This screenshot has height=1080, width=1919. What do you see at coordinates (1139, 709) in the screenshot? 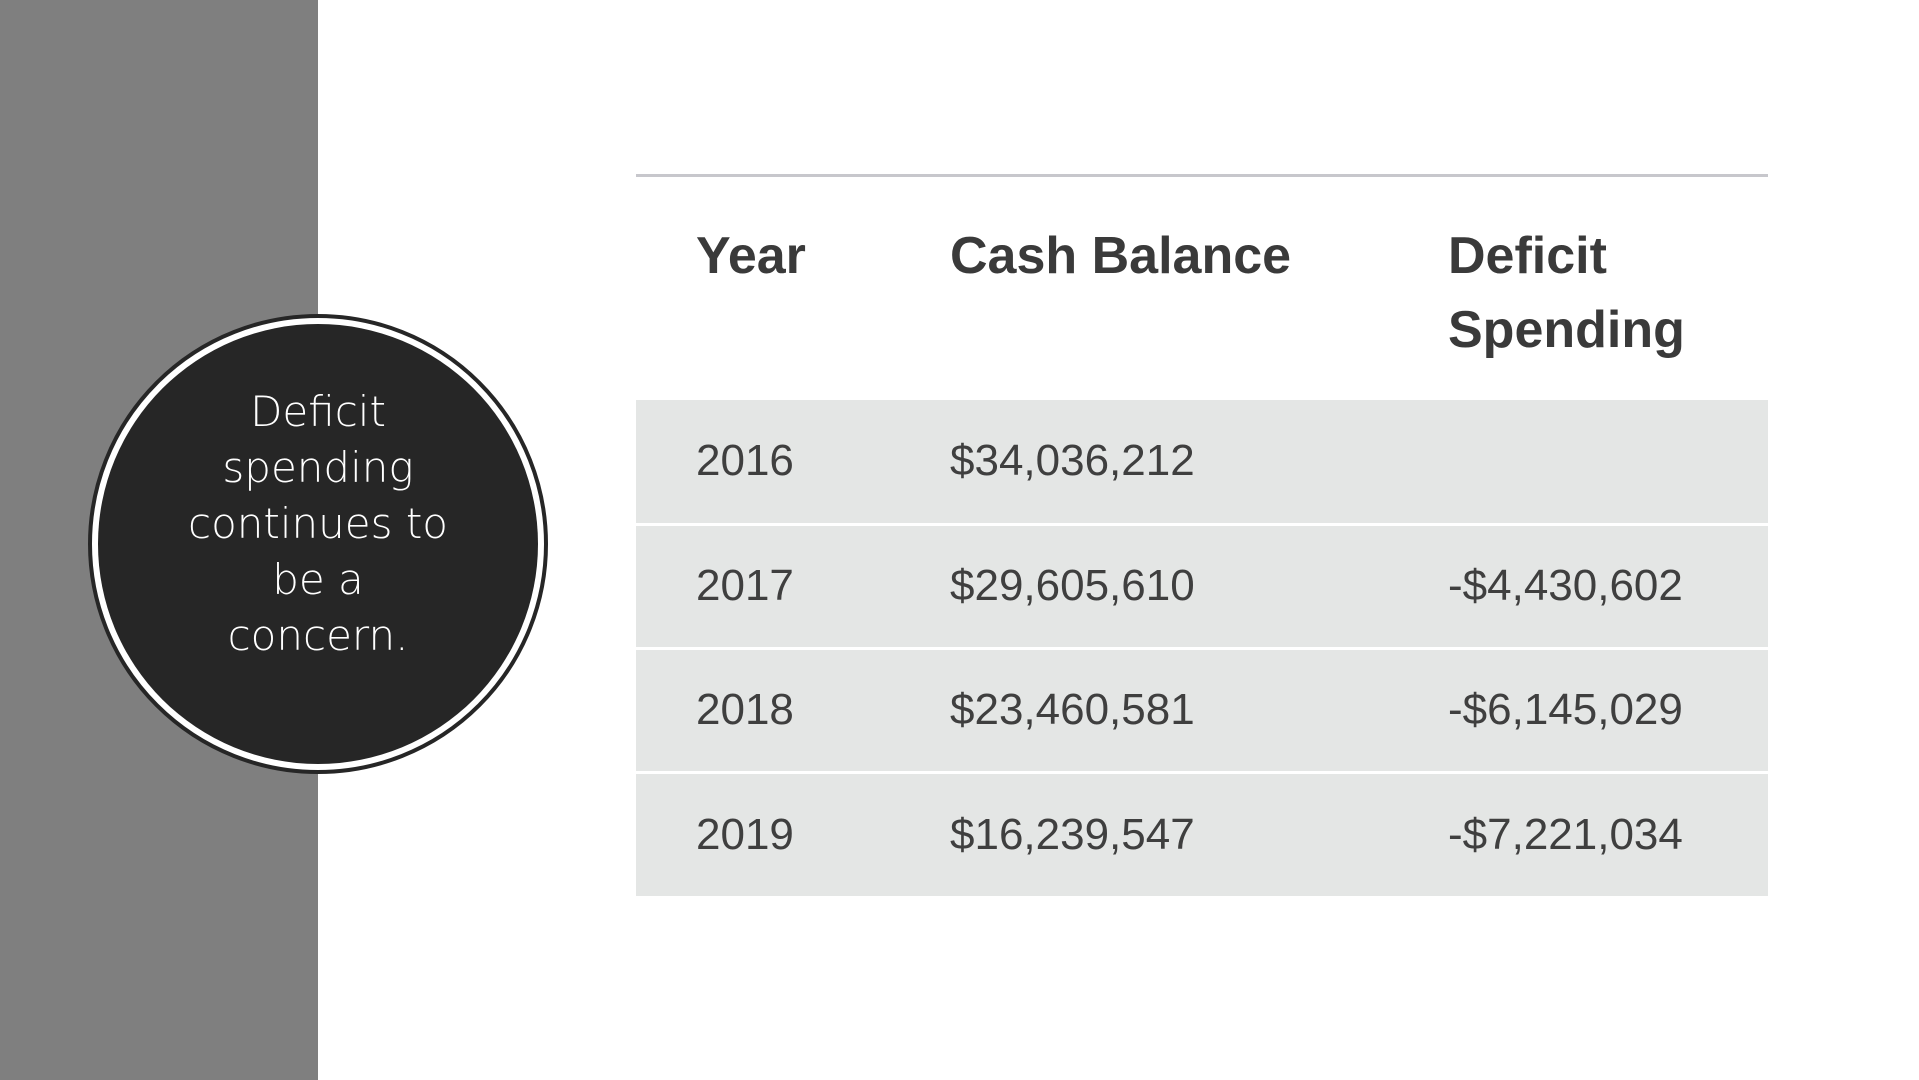
I see `cell-cash-balance: $23,460,581` at bounding box center [1139, 709].